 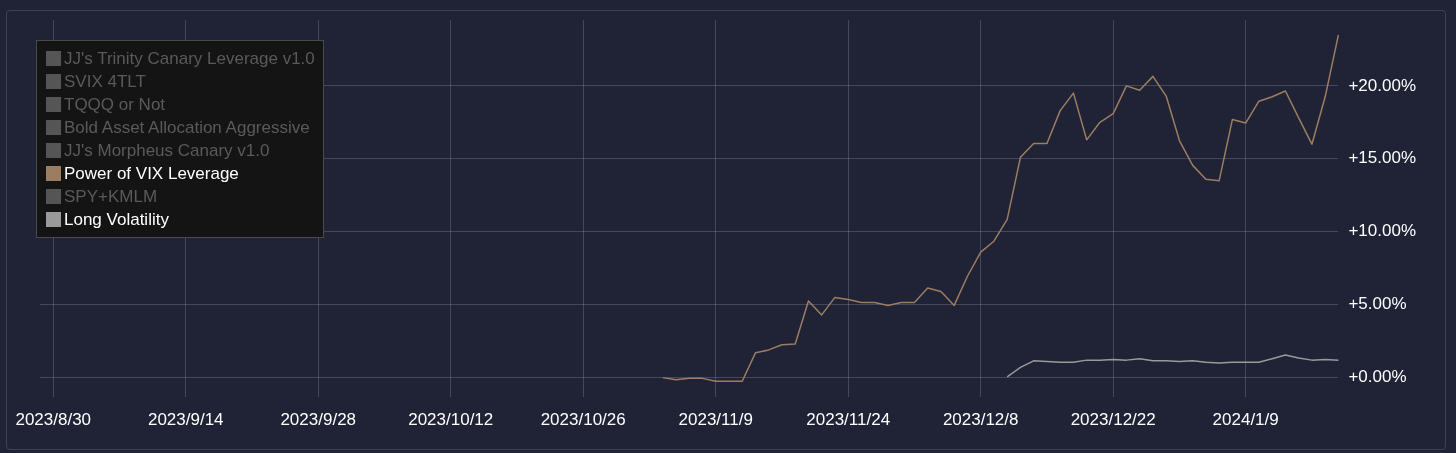 I want to click on legend-label: JJ's Morpheus Canary v1.0, so click(x=167, y=151).